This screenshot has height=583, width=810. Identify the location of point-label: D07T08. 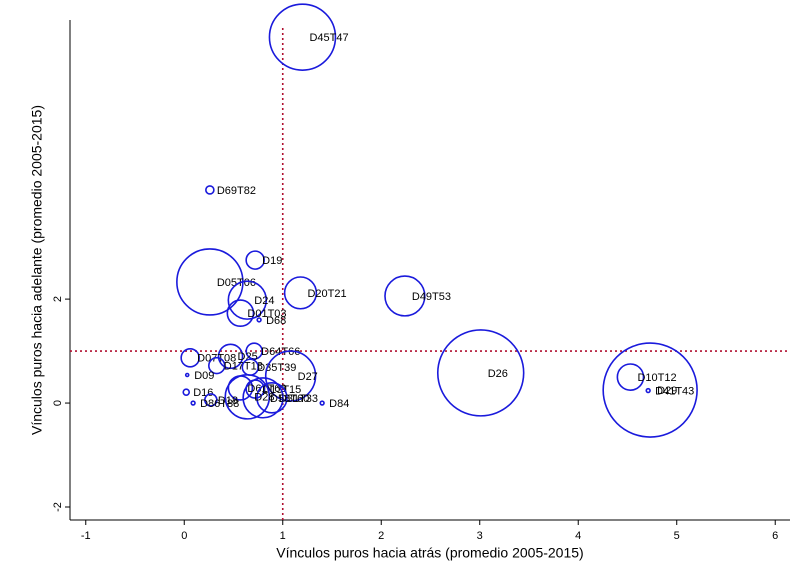
(216, 359).